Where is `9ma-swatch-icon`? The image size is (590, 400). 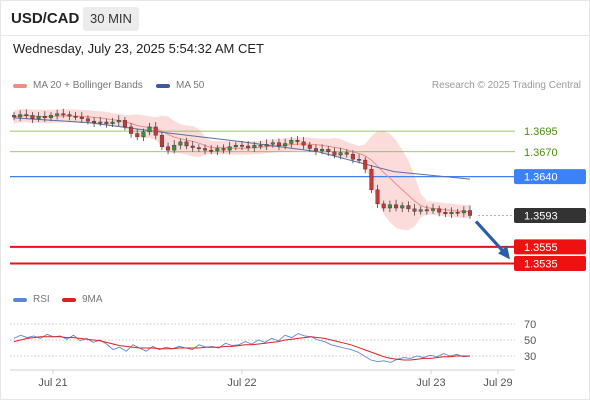 9ma-swatch-icon is located at coordinates (69, 299).